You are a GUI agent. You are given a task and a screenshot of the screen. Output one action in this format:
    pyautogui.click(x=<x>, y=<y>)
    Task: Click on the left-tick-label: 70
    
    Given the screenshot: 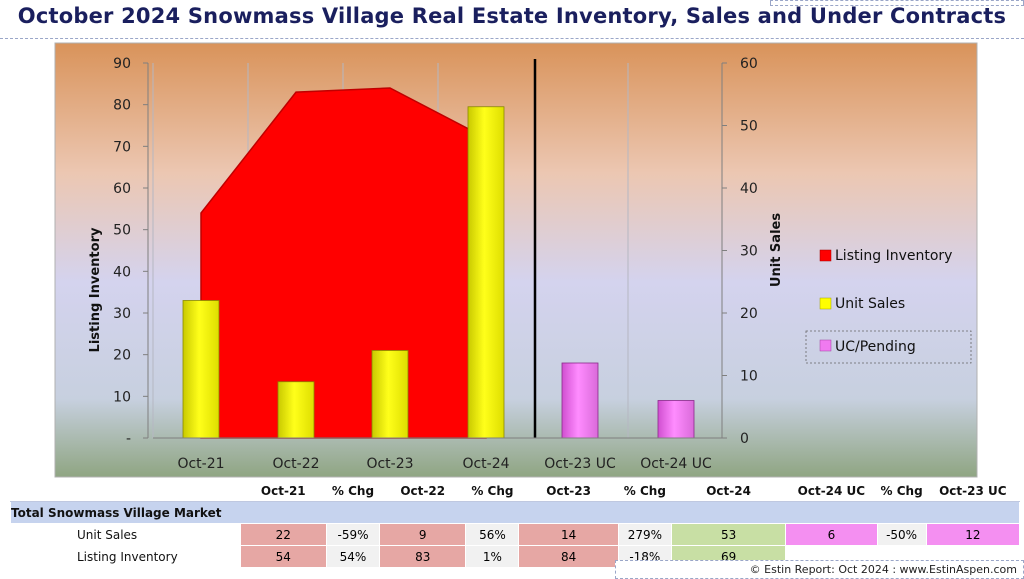 What is the action you would take?
    pyautogui.click(x=122, y=147)
    